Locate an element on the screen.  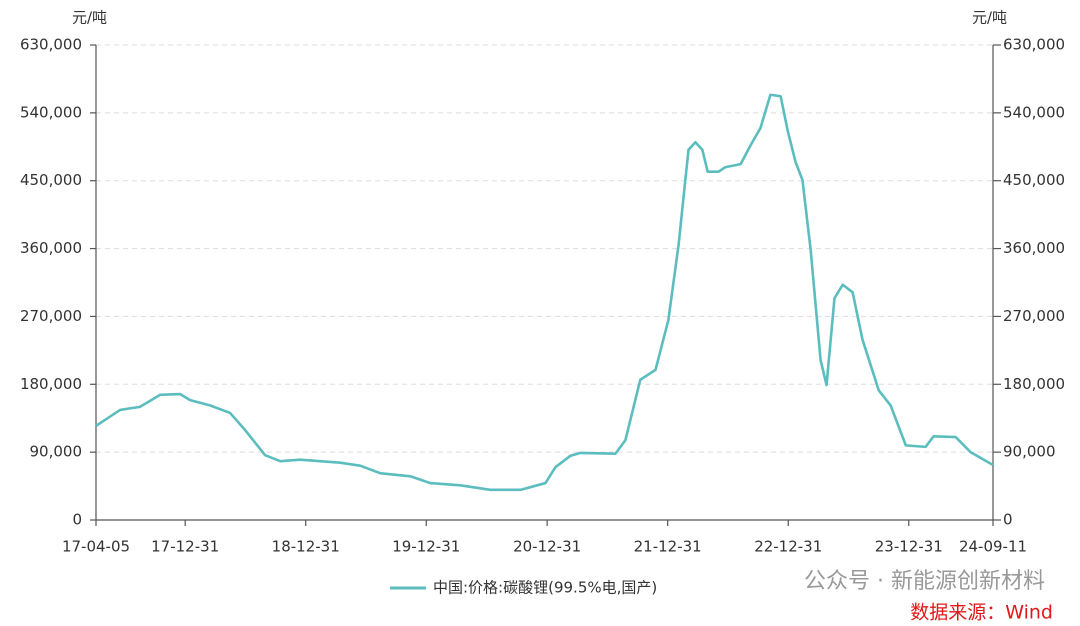
y-tick-label: 180,000 is located at coordinates (51, 384).